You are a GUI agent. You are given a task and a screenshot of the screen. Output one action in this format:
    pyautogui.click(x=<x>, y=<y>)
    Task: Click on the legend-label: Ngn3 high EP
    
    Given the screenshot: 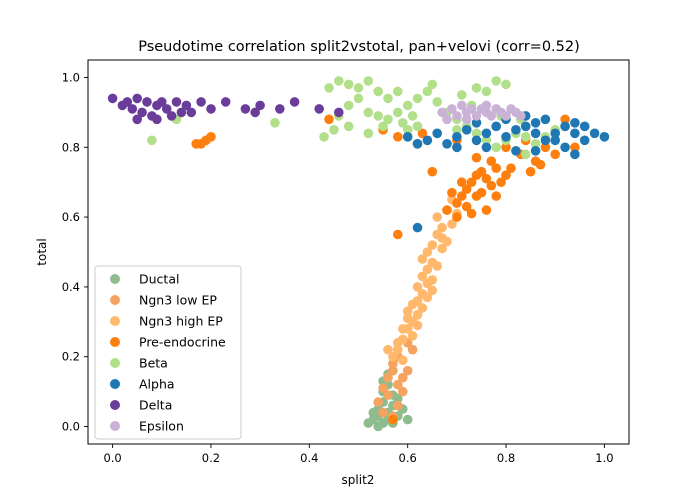 What is the action you would take?
    pyautogui.click(x=181, y=321)
    